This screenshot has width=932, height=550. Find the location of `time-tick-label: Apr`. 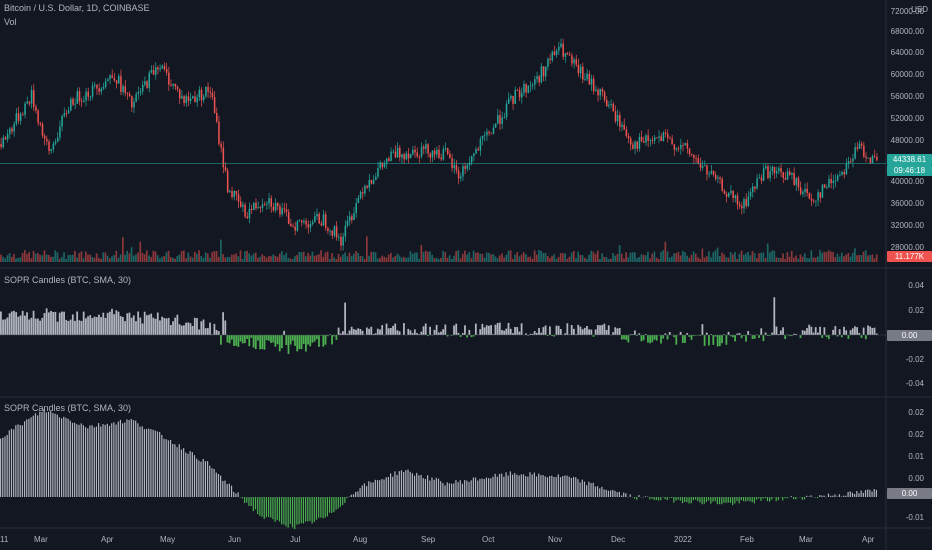

time-tick-label: Apr is located at coordinates (868, 539).